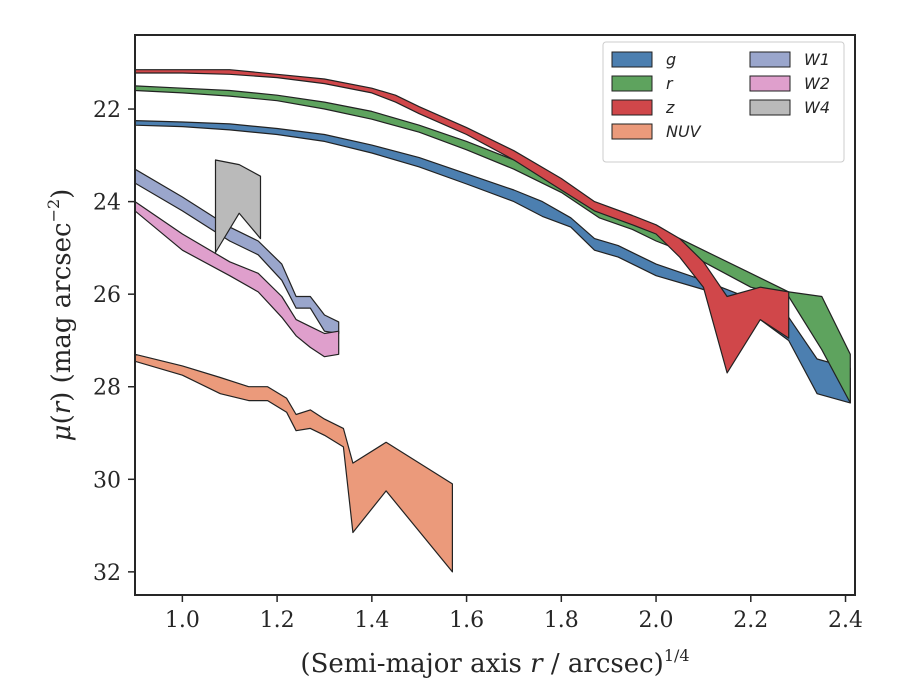 The width and height of the screenshot is (900, 700). What do you see at coordinates (670, 83) in the screenshot?
I see `legend-label-r: r` at bounding box center [670, 83].